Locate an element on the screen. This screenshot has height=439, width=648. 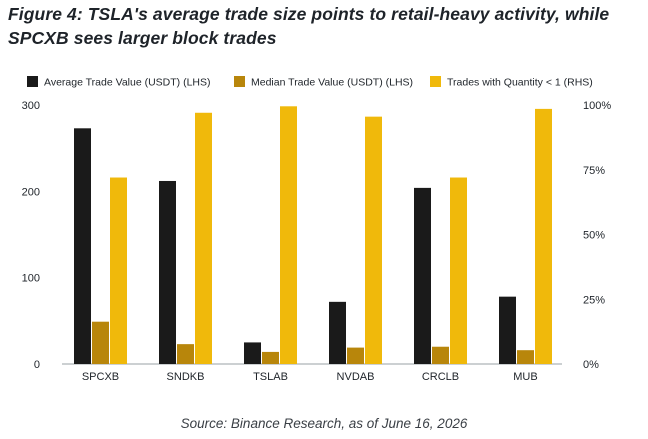
category-label: TSLAB is located at coordinates (270, 377).